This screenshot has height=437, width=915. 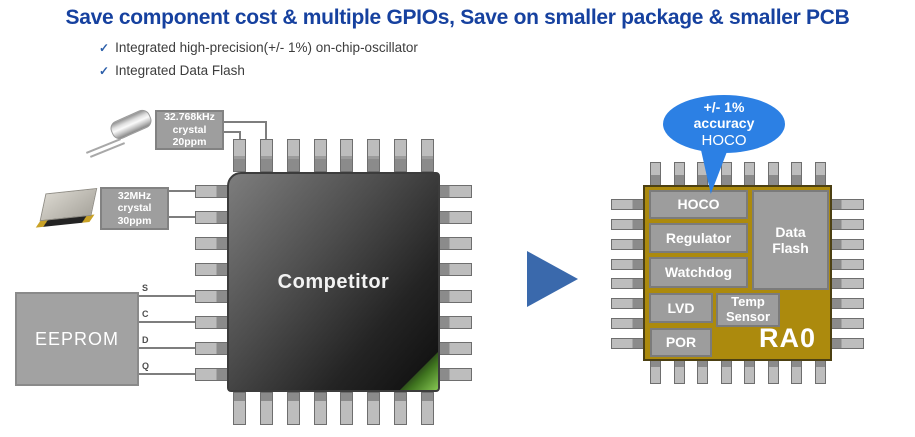 What do you see at coordinates (748, 310) in the screenshot?
I see `block-temp-sensor: Temp Sensor` at bounding box center [748, 310].